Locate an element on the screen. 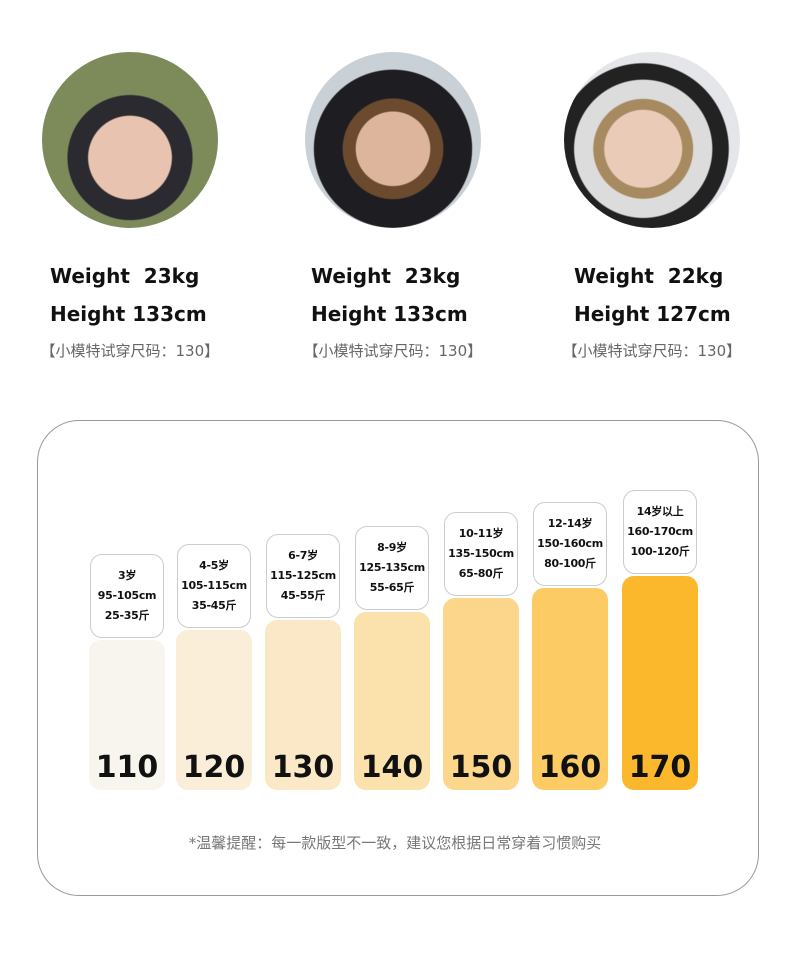 The width and height of the screenshot is (790, 963). size-label: 150 is located at coordinates (481, 767).